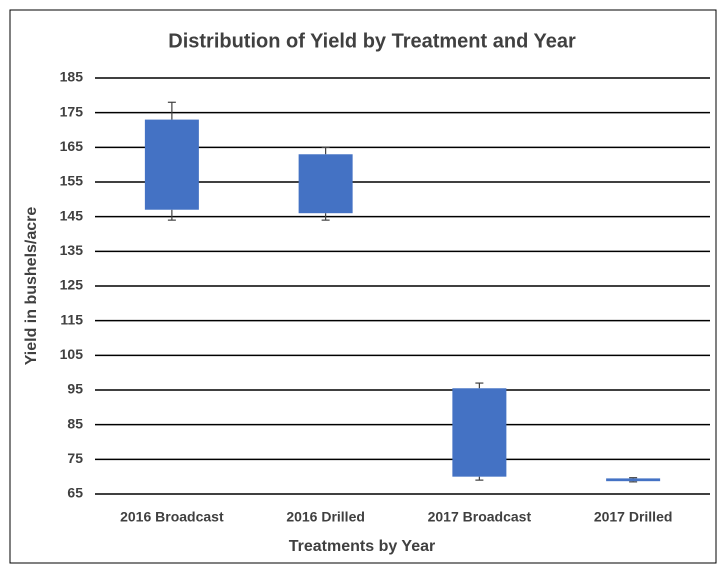 This screenshot has width=726, height=573. I want to click on x-tick-label: 2017 Broadcast, so click(480, 517).